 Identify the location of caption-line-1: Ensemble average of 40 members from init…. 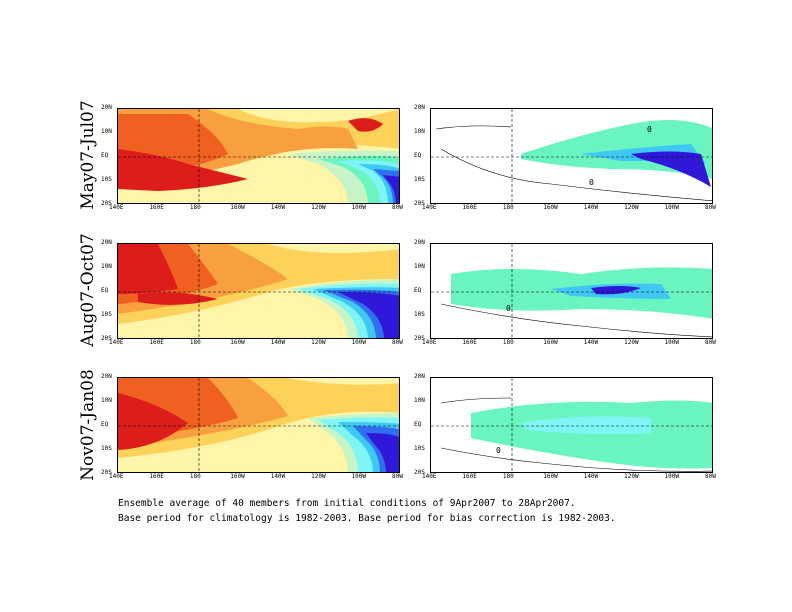
(347, 503).